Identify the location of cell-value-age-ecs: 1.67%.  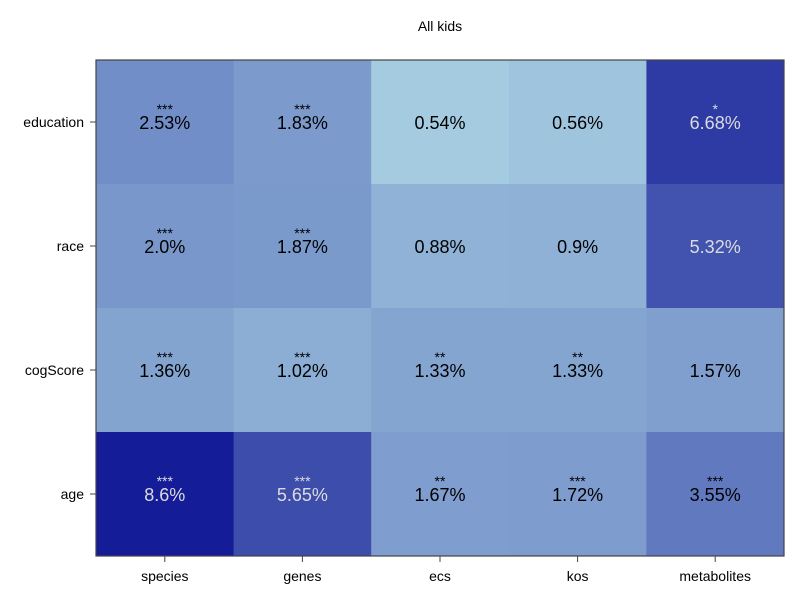
(439, 495).